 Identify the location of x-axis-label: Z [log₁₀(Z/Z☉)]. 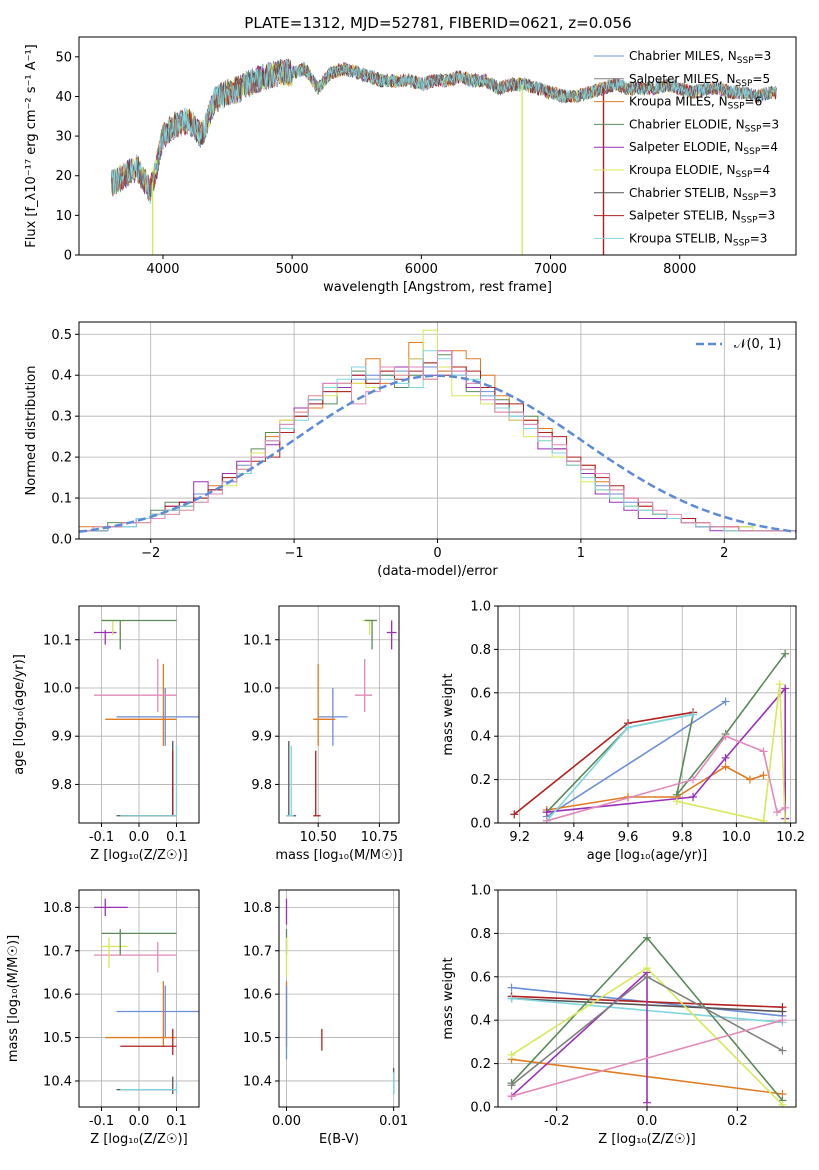
(138, 1139).